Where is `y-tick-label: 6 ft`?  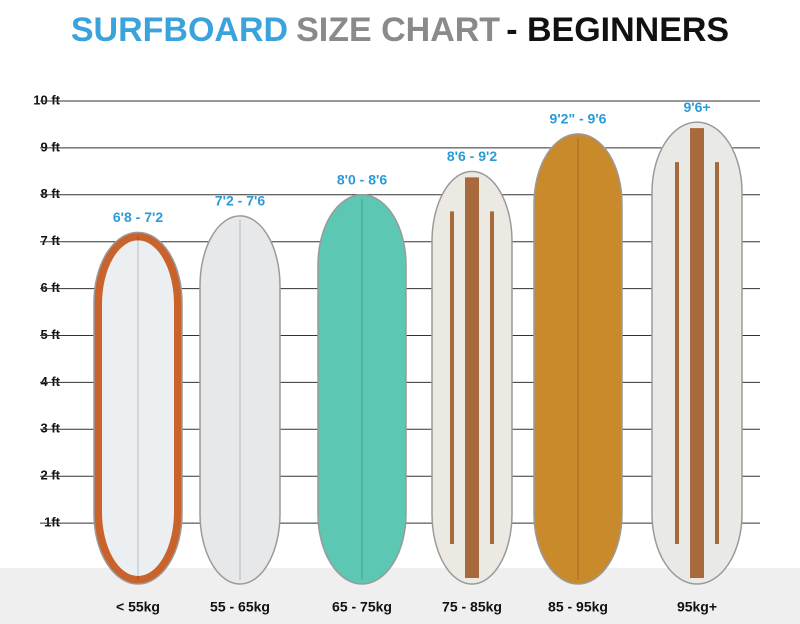 y-tick-label: 6 ft is located at coordinates (51, 287).